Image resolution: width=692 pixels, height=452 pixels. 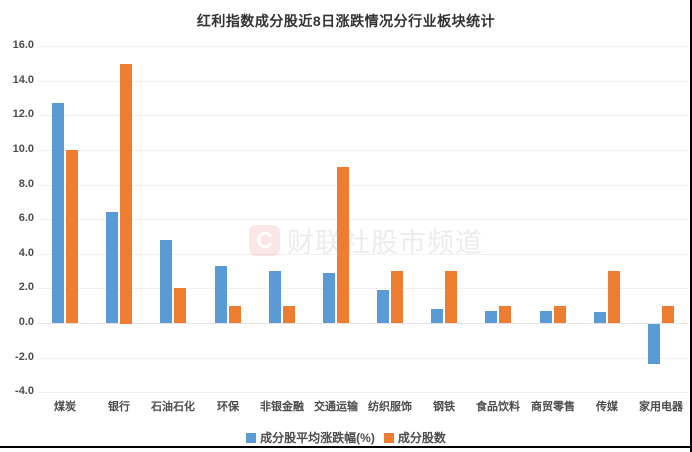 I want to click on x-axis-category-label: 食品饮料, so click(x=498, y=407).